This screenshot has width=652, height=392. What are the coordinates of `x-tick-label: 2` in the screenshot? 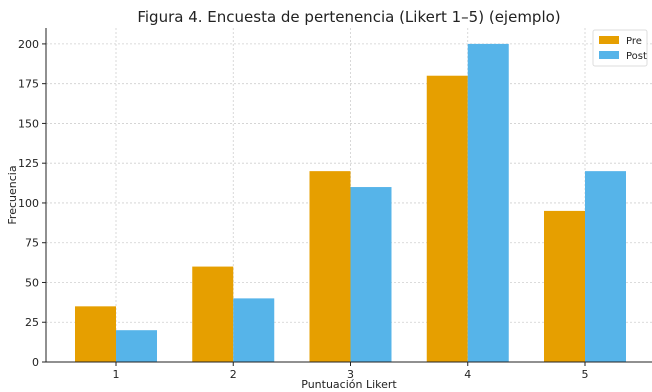 It's located at (233, 374).